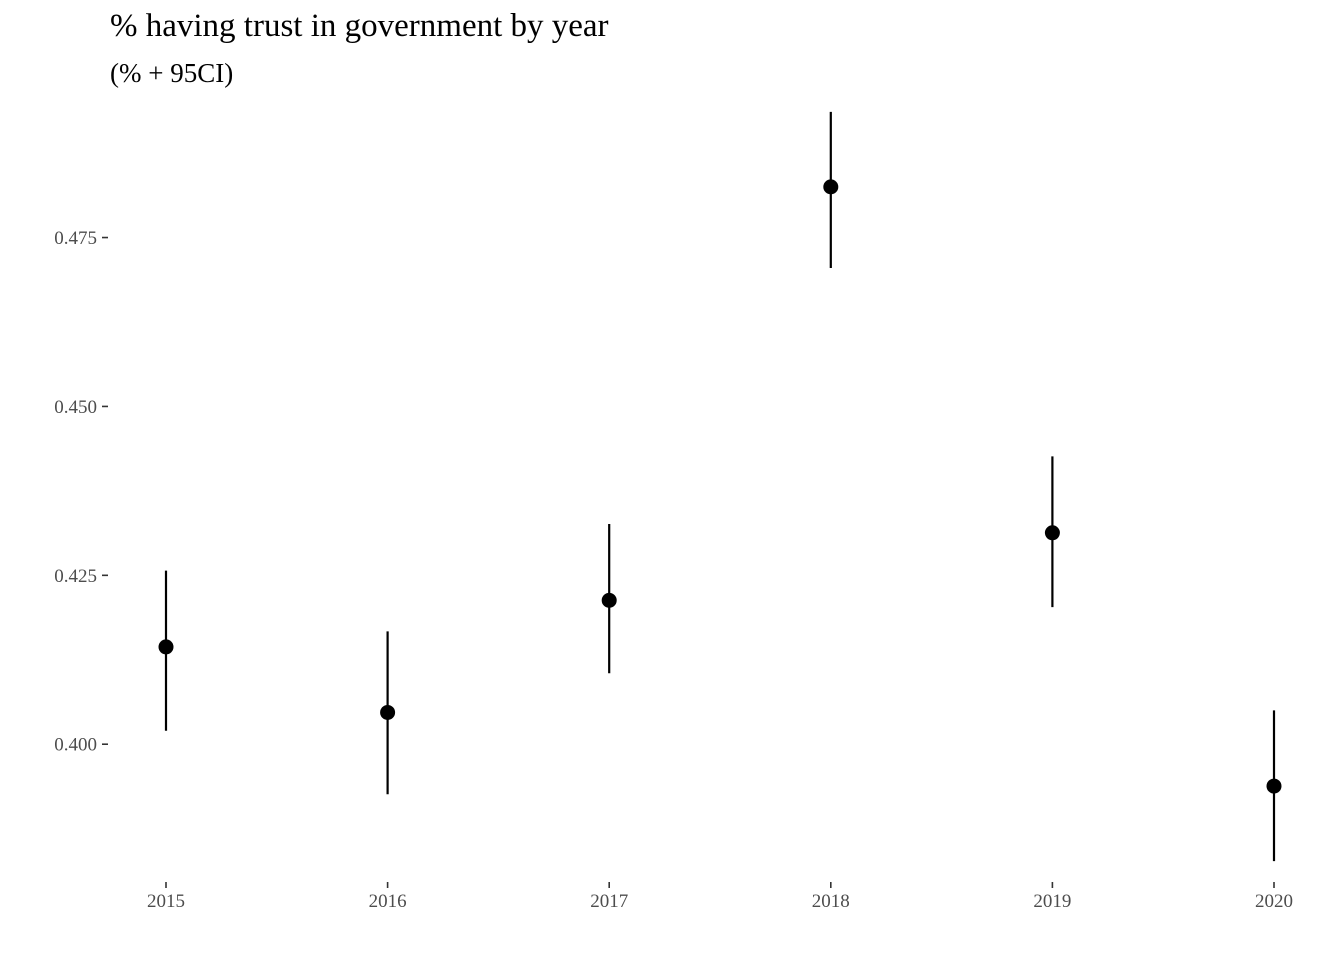 The height and width of the screenshot is (960, 1344). What do you see at coordinates (75, 745) in the screenshot?
I see `y-tick-label: 0.400` at bounding box center [75, 745].